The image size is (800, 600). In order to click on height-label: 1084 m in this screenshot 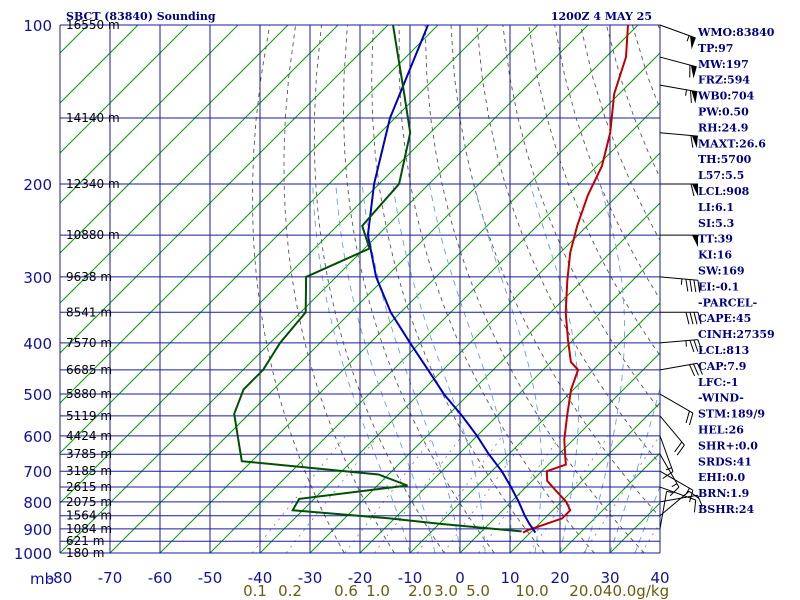, I will do `click(89, 529)`.